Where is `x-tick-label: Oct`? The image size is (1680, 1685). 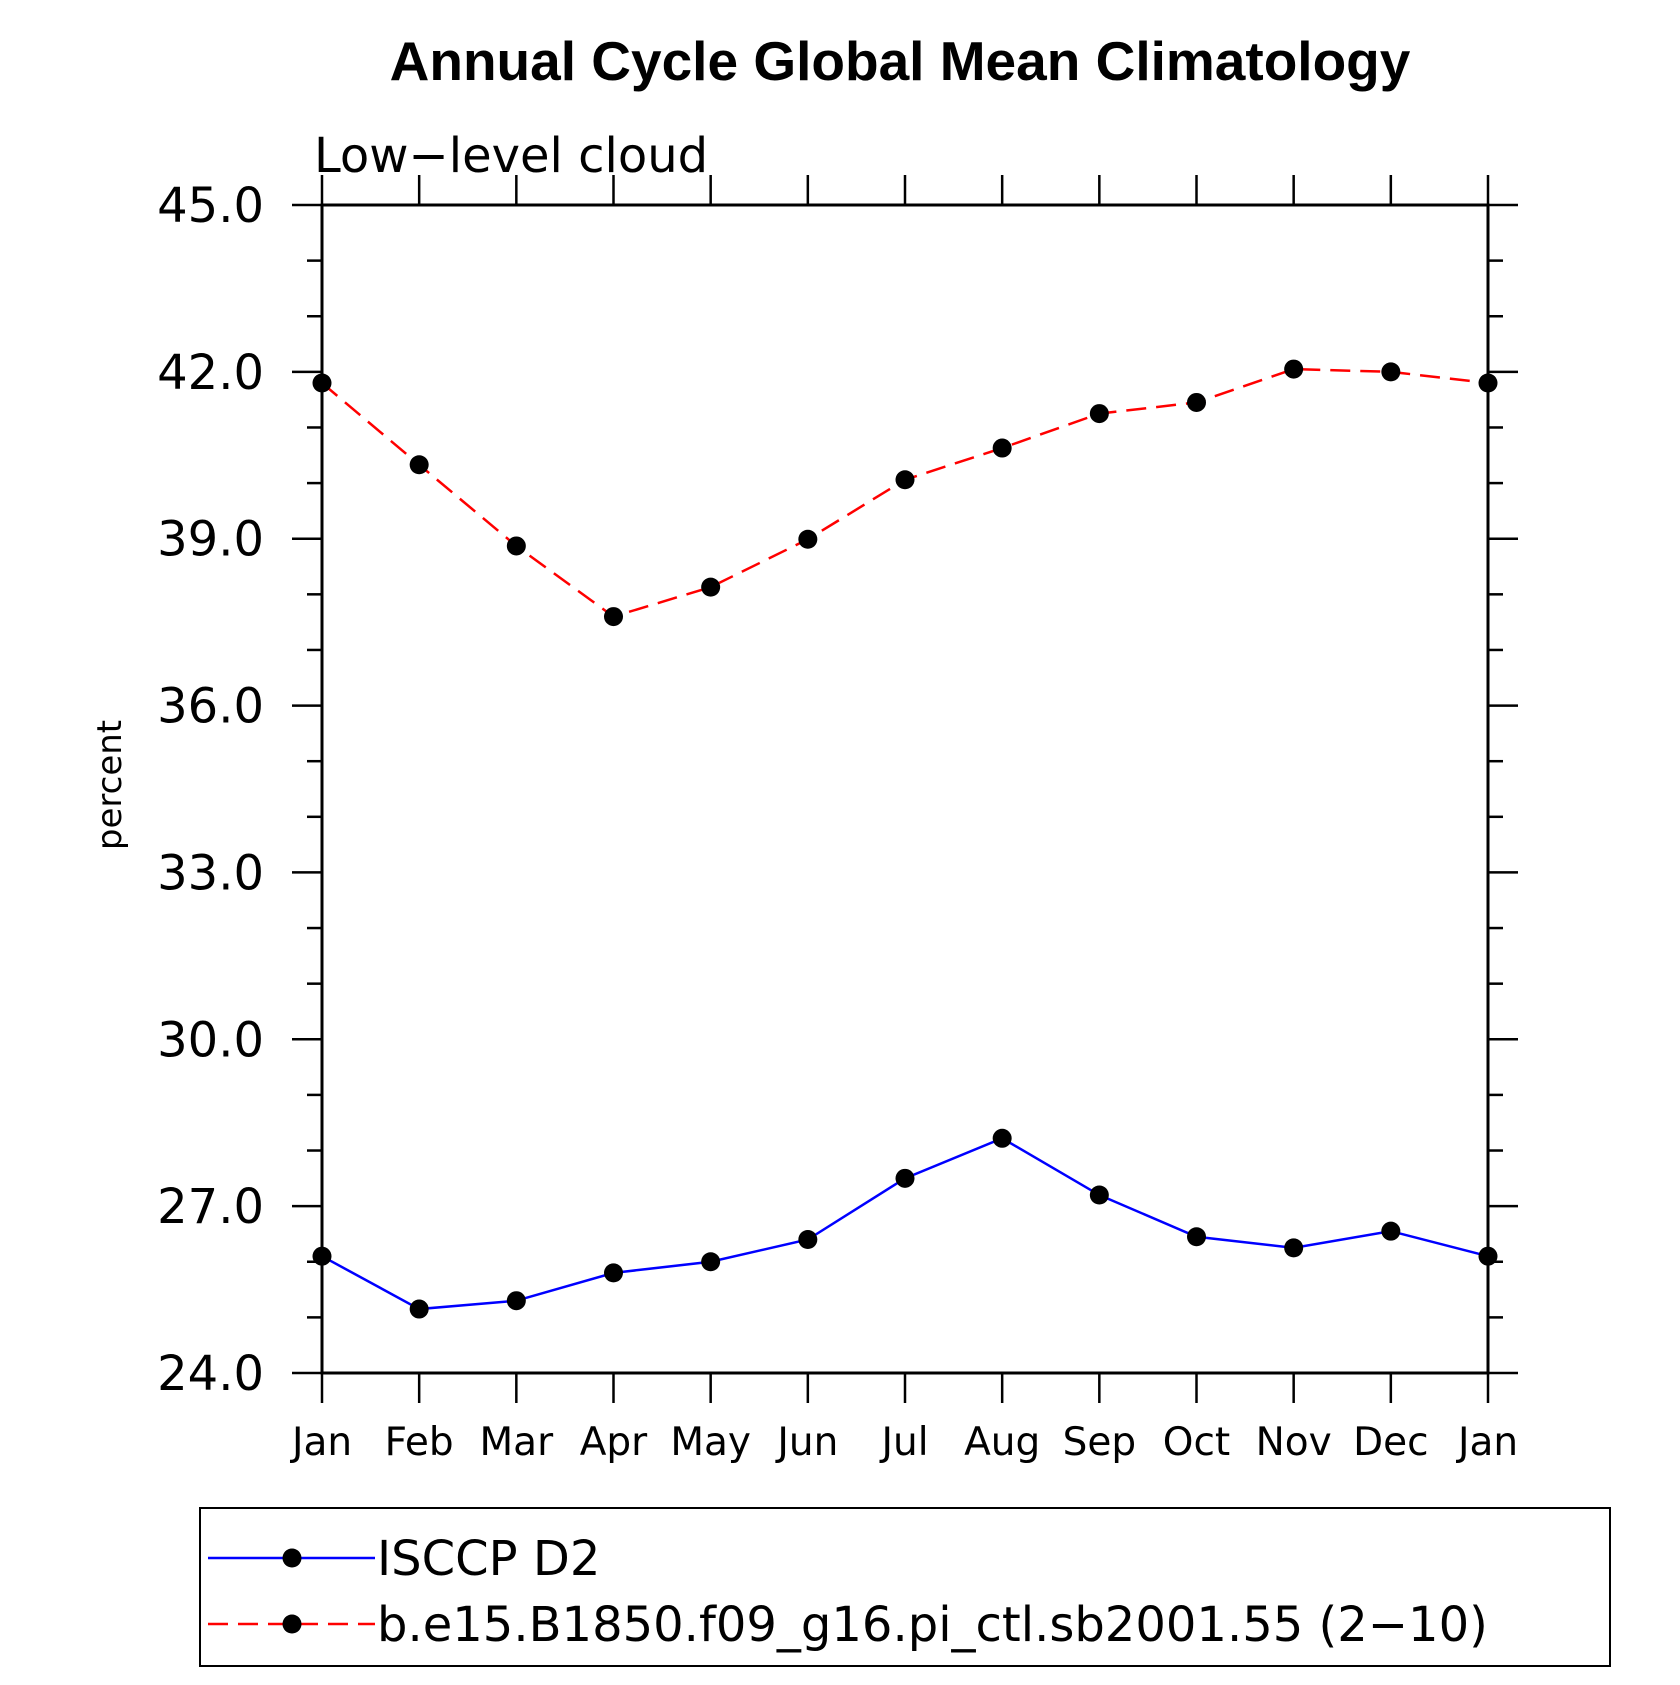 x-tick-label: Oct is located at coordinates (1196, 1442).